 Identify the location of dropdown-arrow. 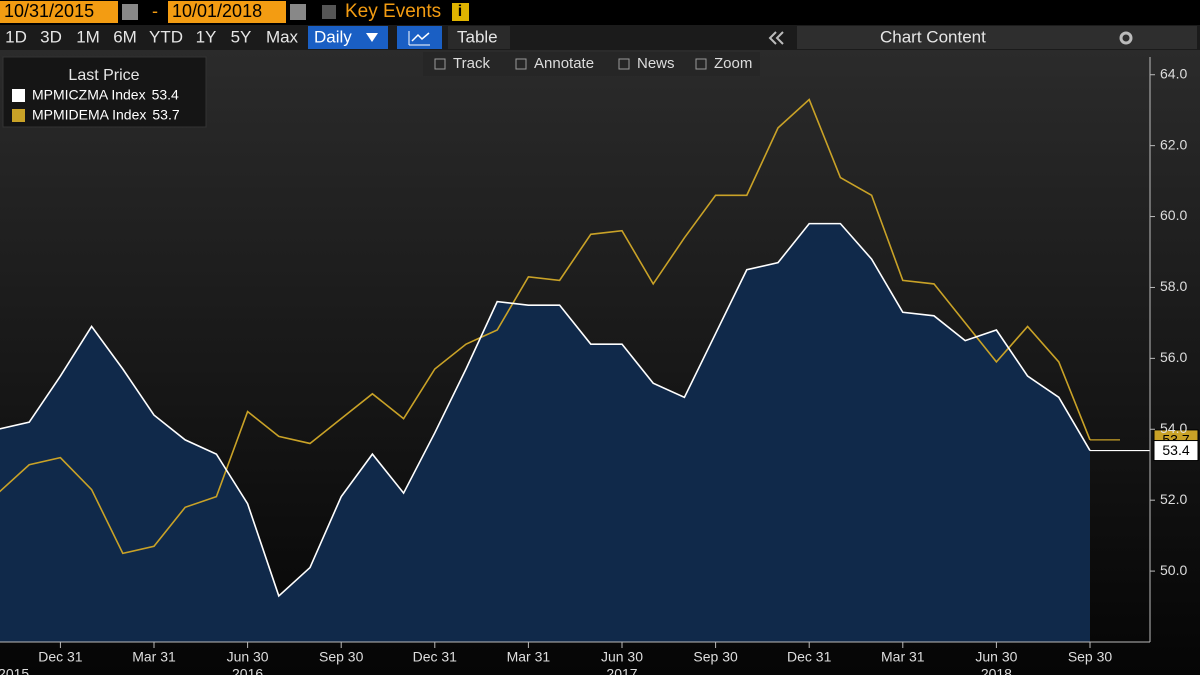
(372, 37).